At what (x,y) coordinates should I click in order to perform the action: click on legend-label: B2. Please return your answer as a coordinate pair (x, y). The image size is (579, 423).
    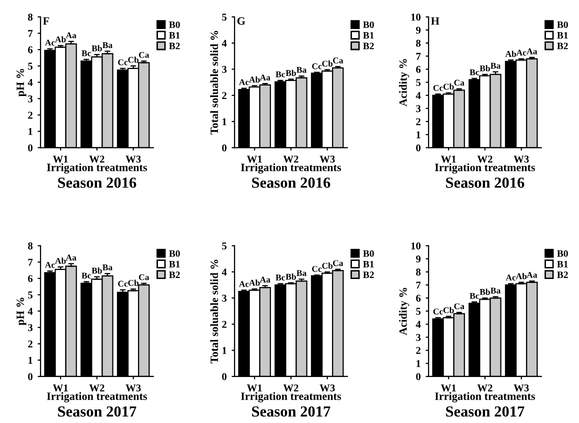
    Looking at the image, I should click on (174, 275).